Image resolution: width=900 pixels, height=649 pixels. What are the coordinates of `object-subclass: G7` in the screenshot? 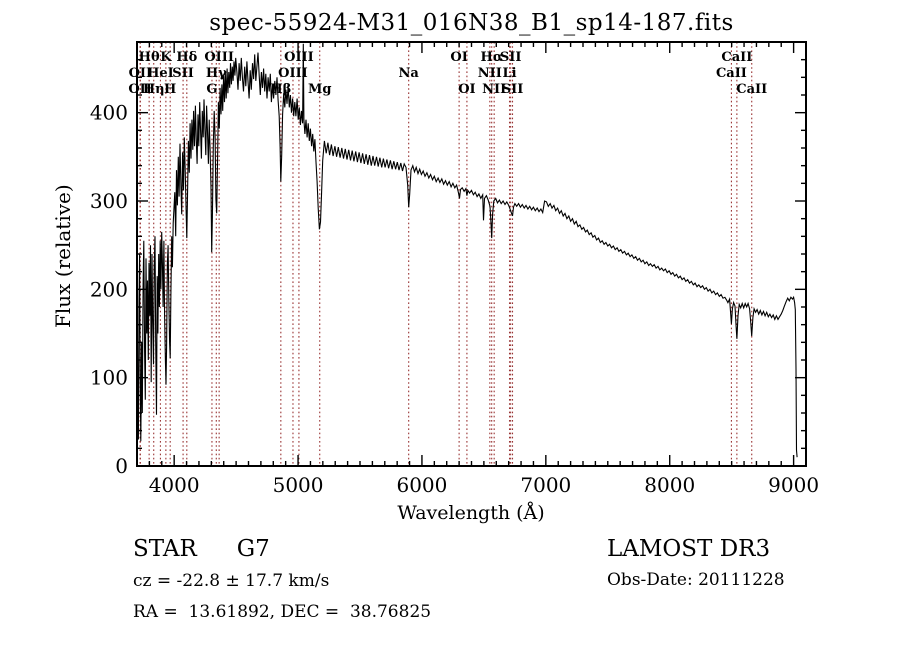 It's located at (253, 549).